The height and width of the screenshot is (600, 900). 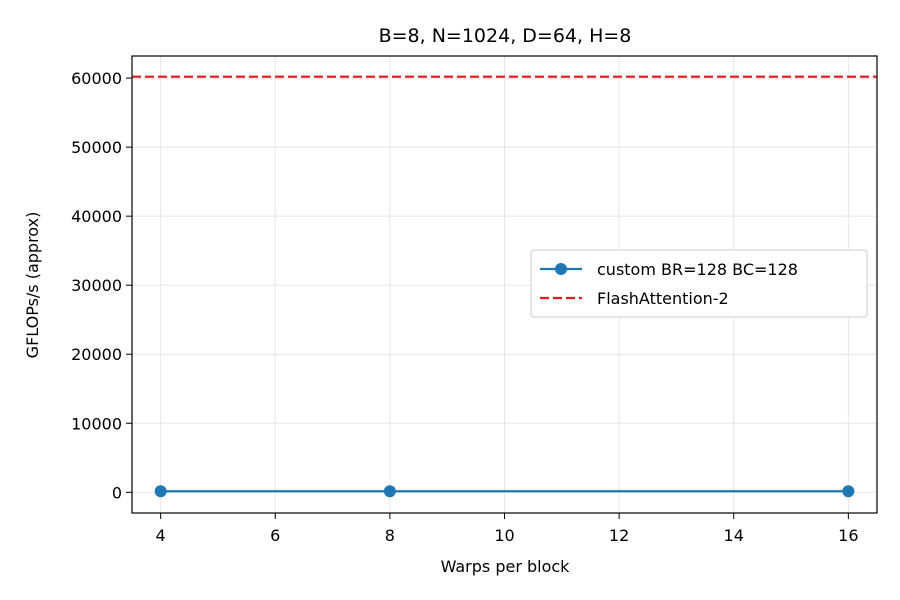 I want to click on legend: custom BR=128 BC=128 FlashAttention-2, so click(x=699, y=283).